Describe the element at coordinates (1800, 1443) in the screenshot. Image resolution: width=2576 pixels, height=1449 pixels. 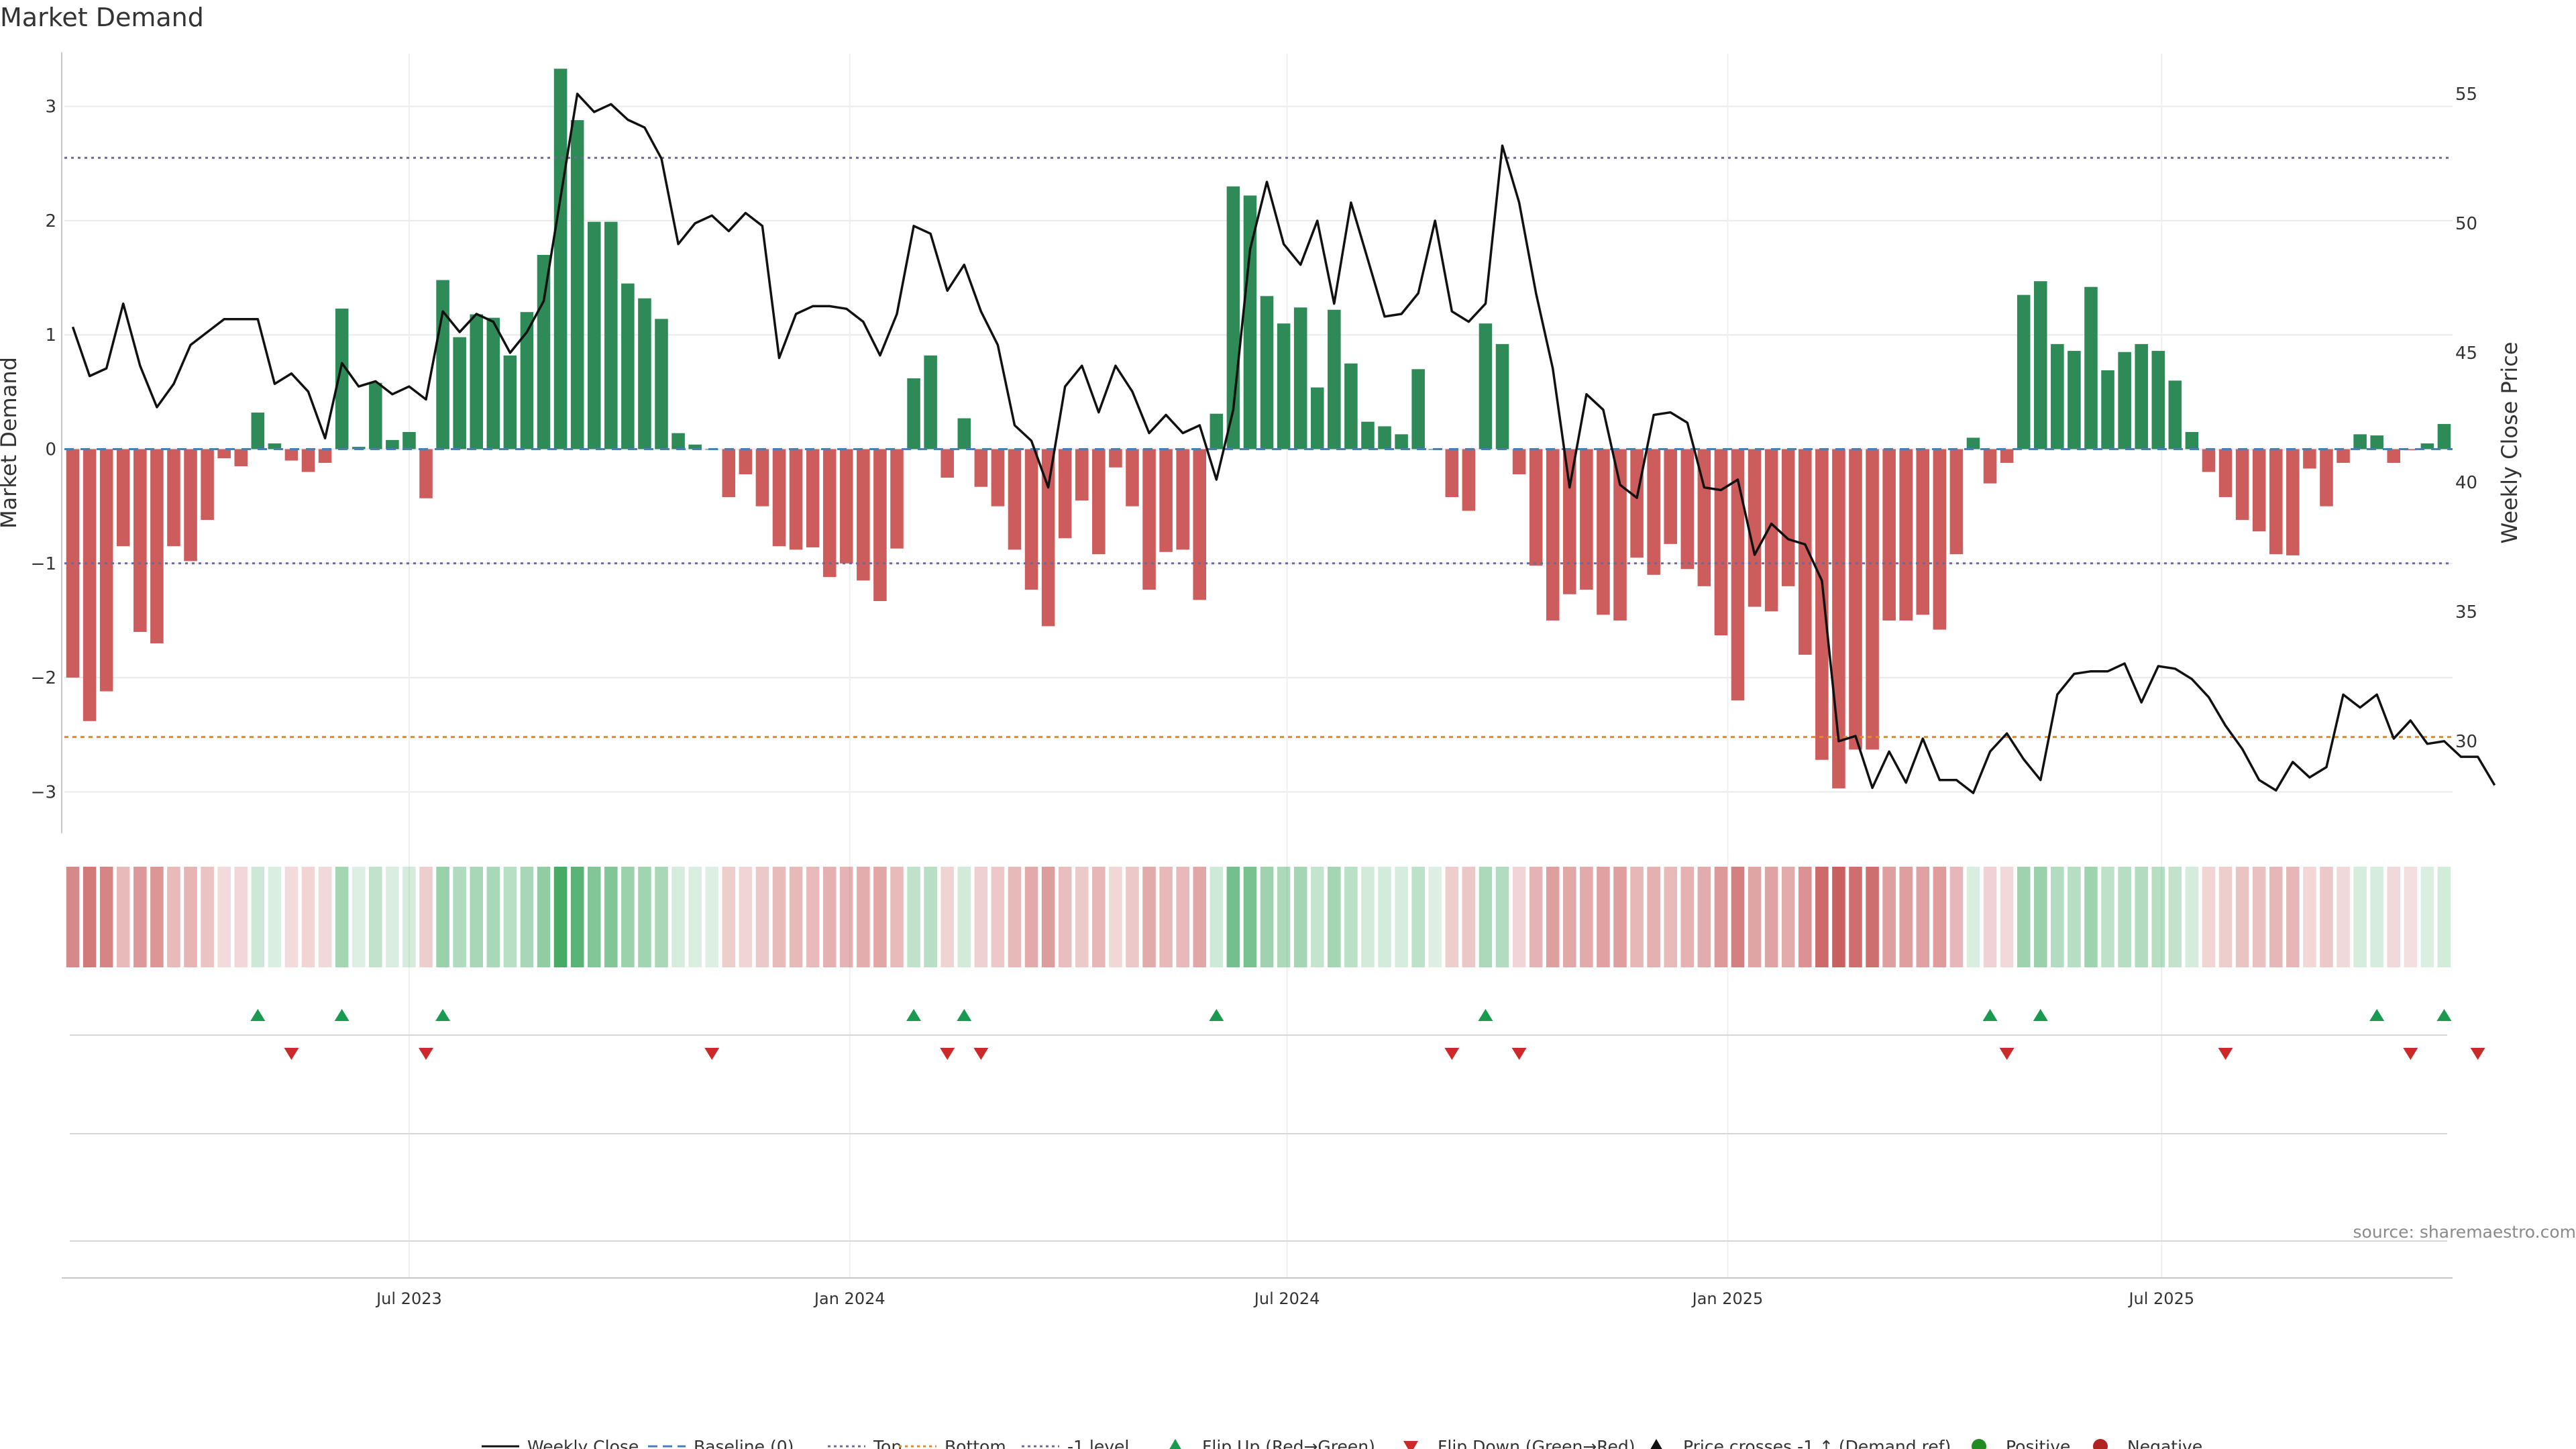
I see `legend-item: Price crosses -1 ↑ (Demand ref)` at that location.